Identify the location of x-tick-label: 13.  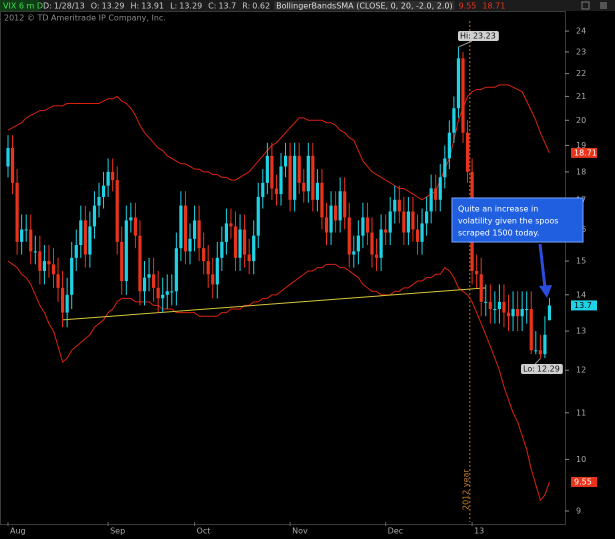
(479, 531).